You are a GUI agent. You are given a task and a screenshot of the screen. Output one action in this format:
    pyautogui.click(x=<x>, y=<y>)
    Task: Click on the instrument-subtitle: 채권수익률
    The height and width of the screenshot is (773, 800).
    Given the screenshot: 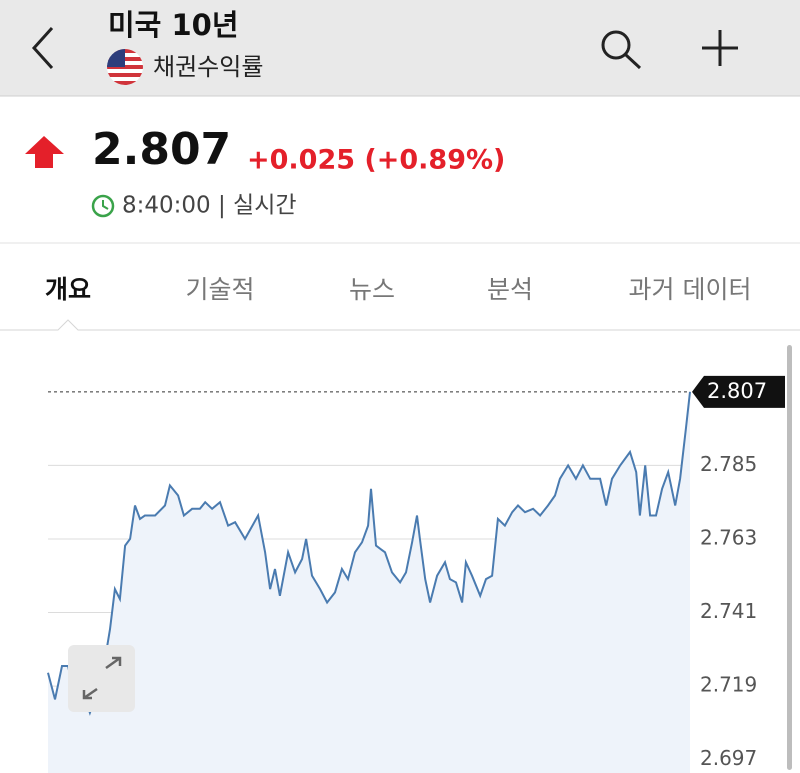 What is the action you would take?
    pyautogui.click(x=208, y=67)
    